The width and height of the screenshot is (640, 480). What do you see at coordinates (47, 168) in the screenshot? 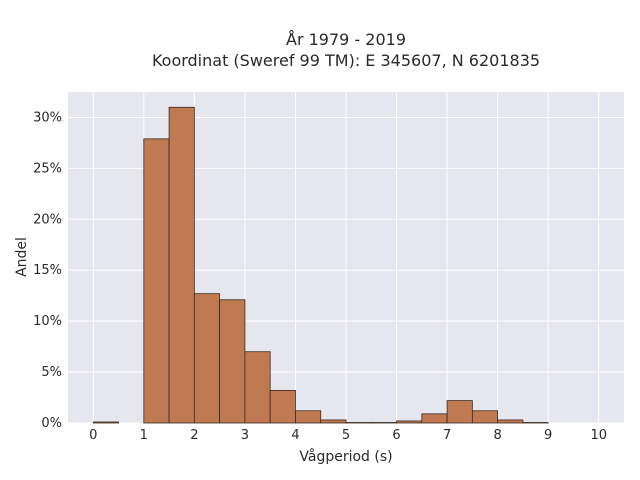
I see `y-tick-label: 25%` at bounding box center [47, 168].